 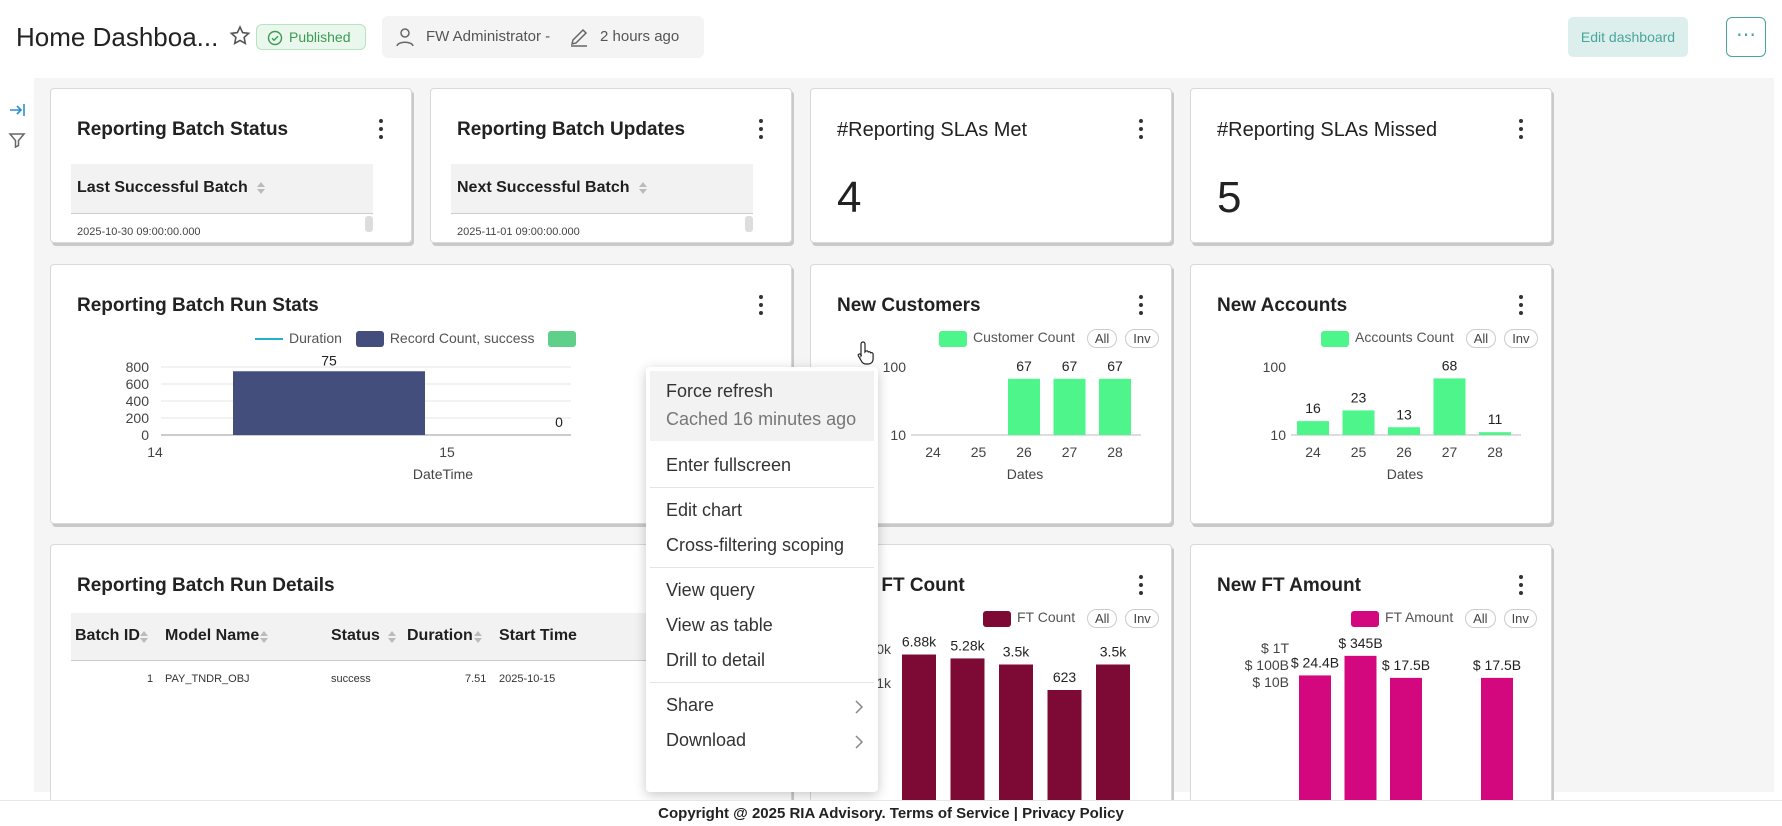 What do you see at coordinates (849, 197) in the screenshot?
I see `big-number-value: 4` at bounding box center [849, 197].